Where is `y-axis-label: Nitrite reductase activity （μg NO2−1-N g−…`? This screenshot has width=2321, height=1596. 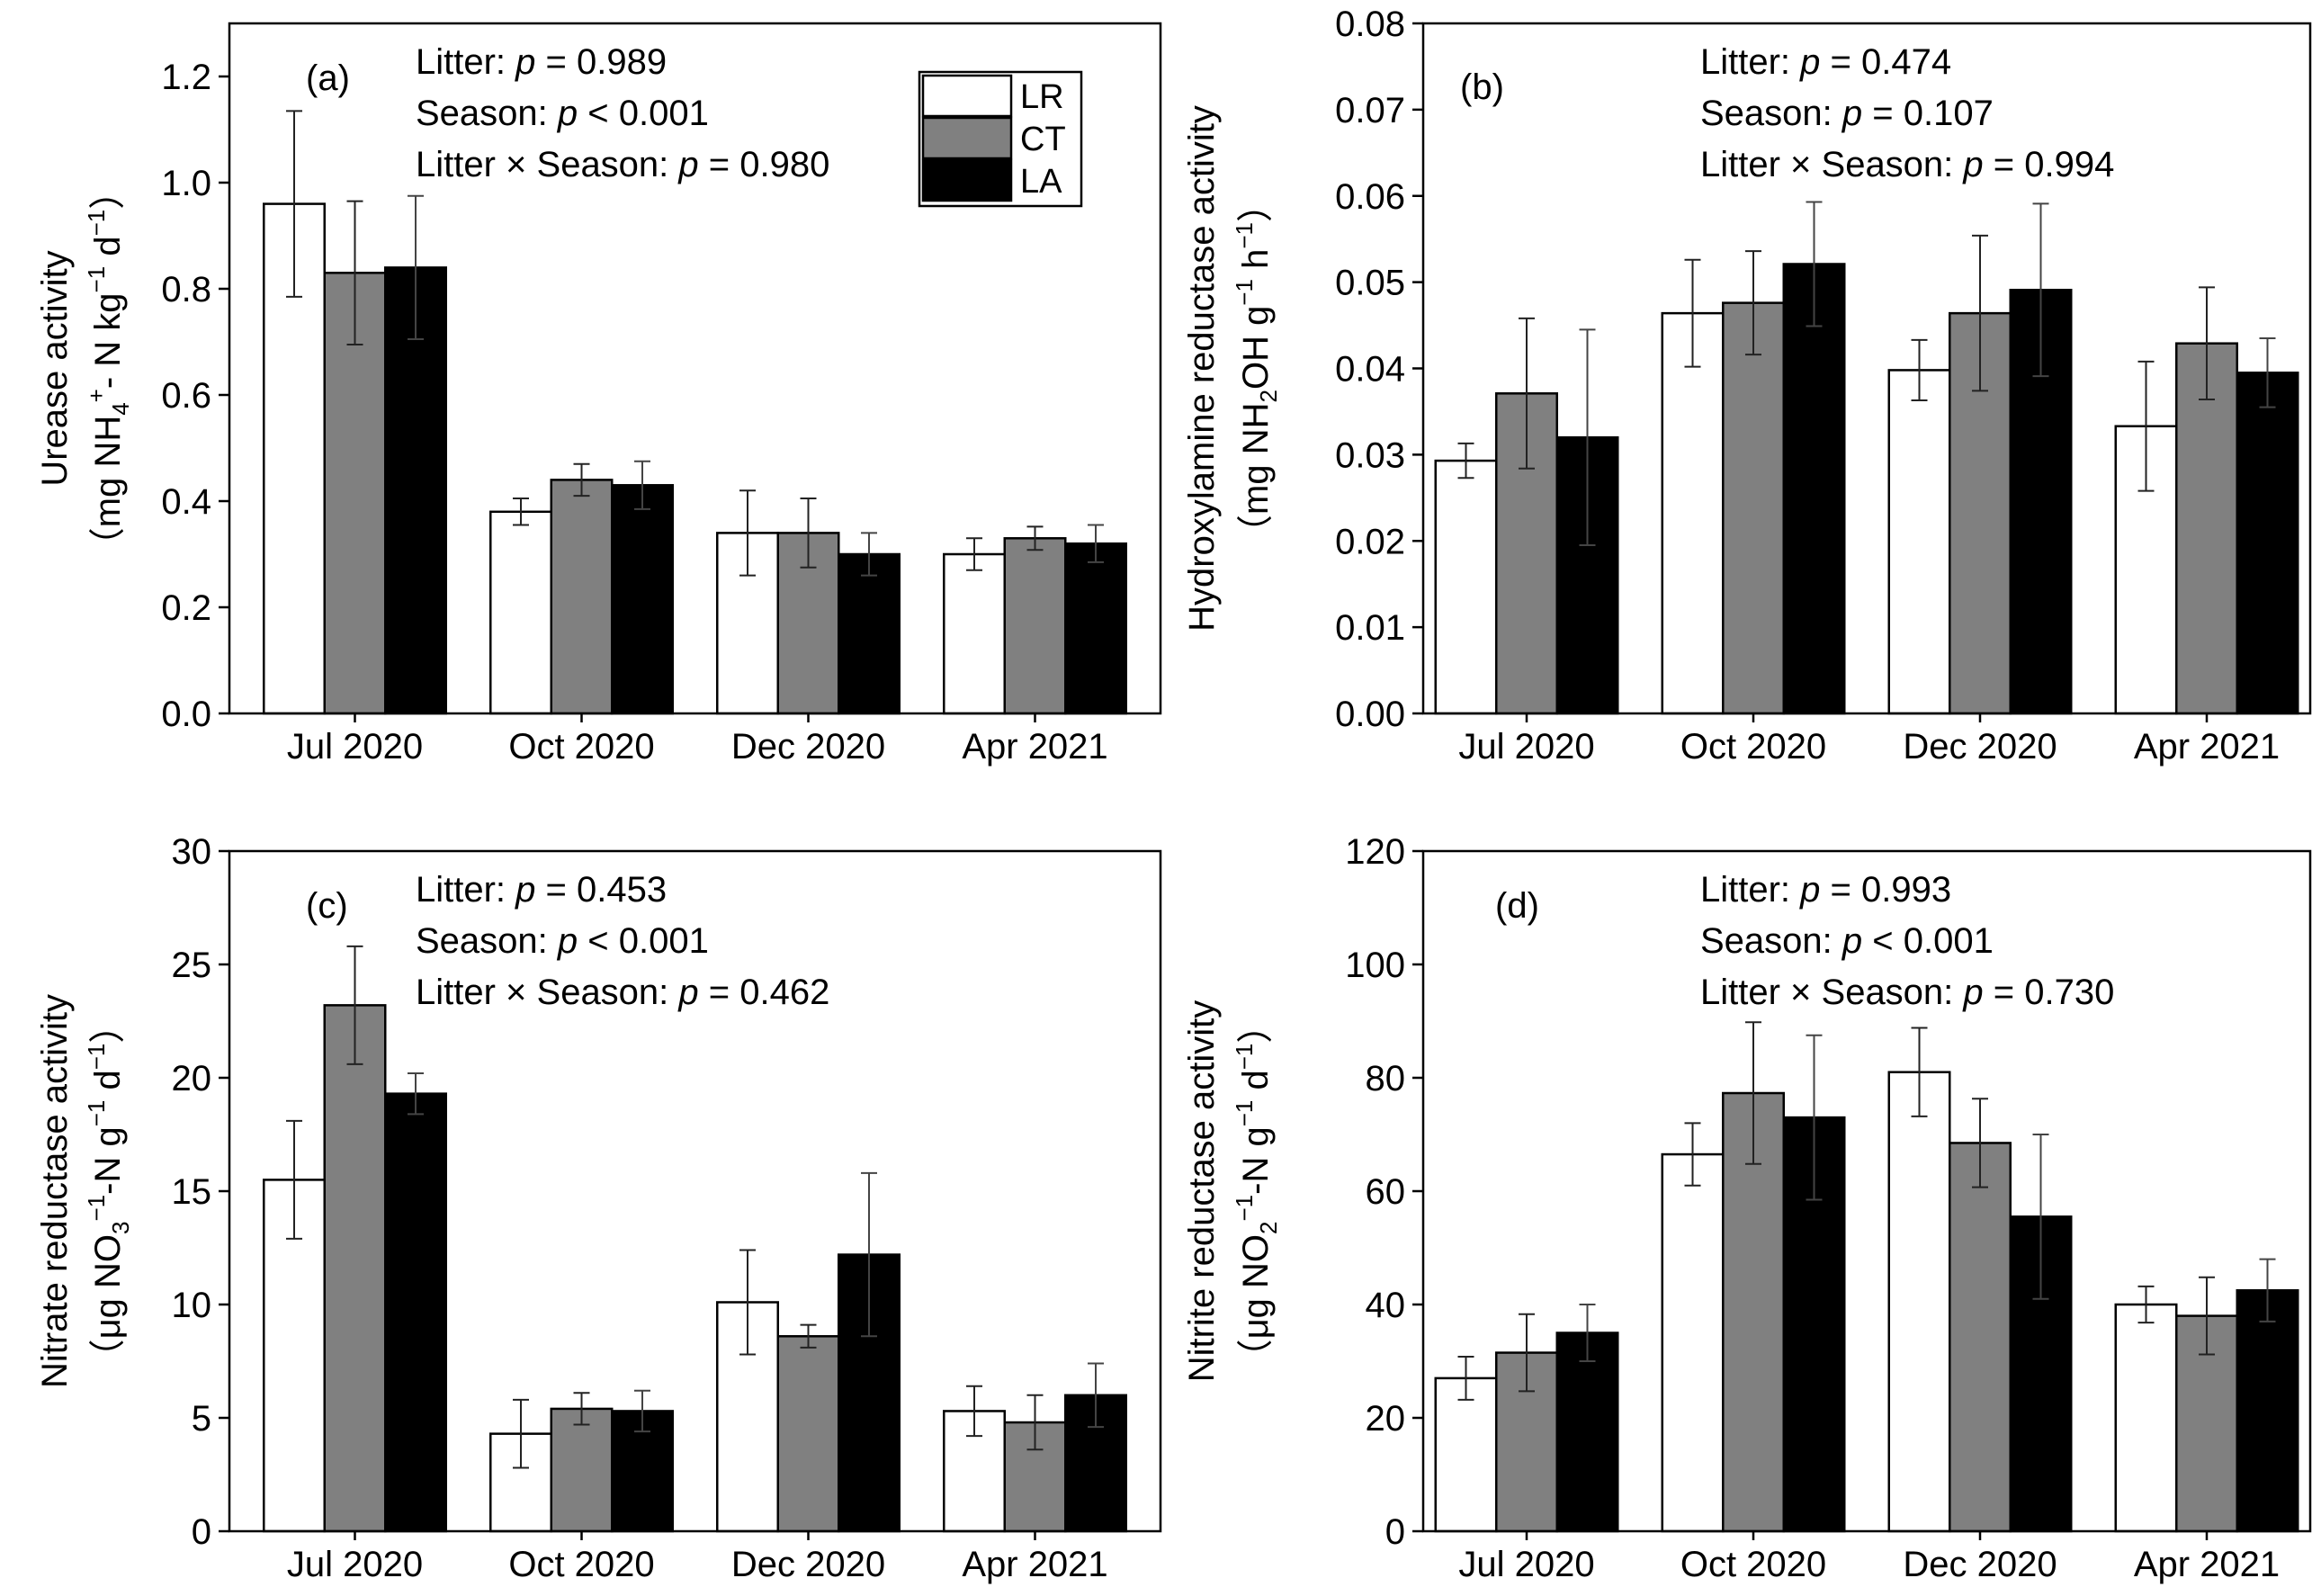 y-axis-label: Nitrite reductase activity （μg NO2−1-N g−… is located at coordinates (1232, 1191).